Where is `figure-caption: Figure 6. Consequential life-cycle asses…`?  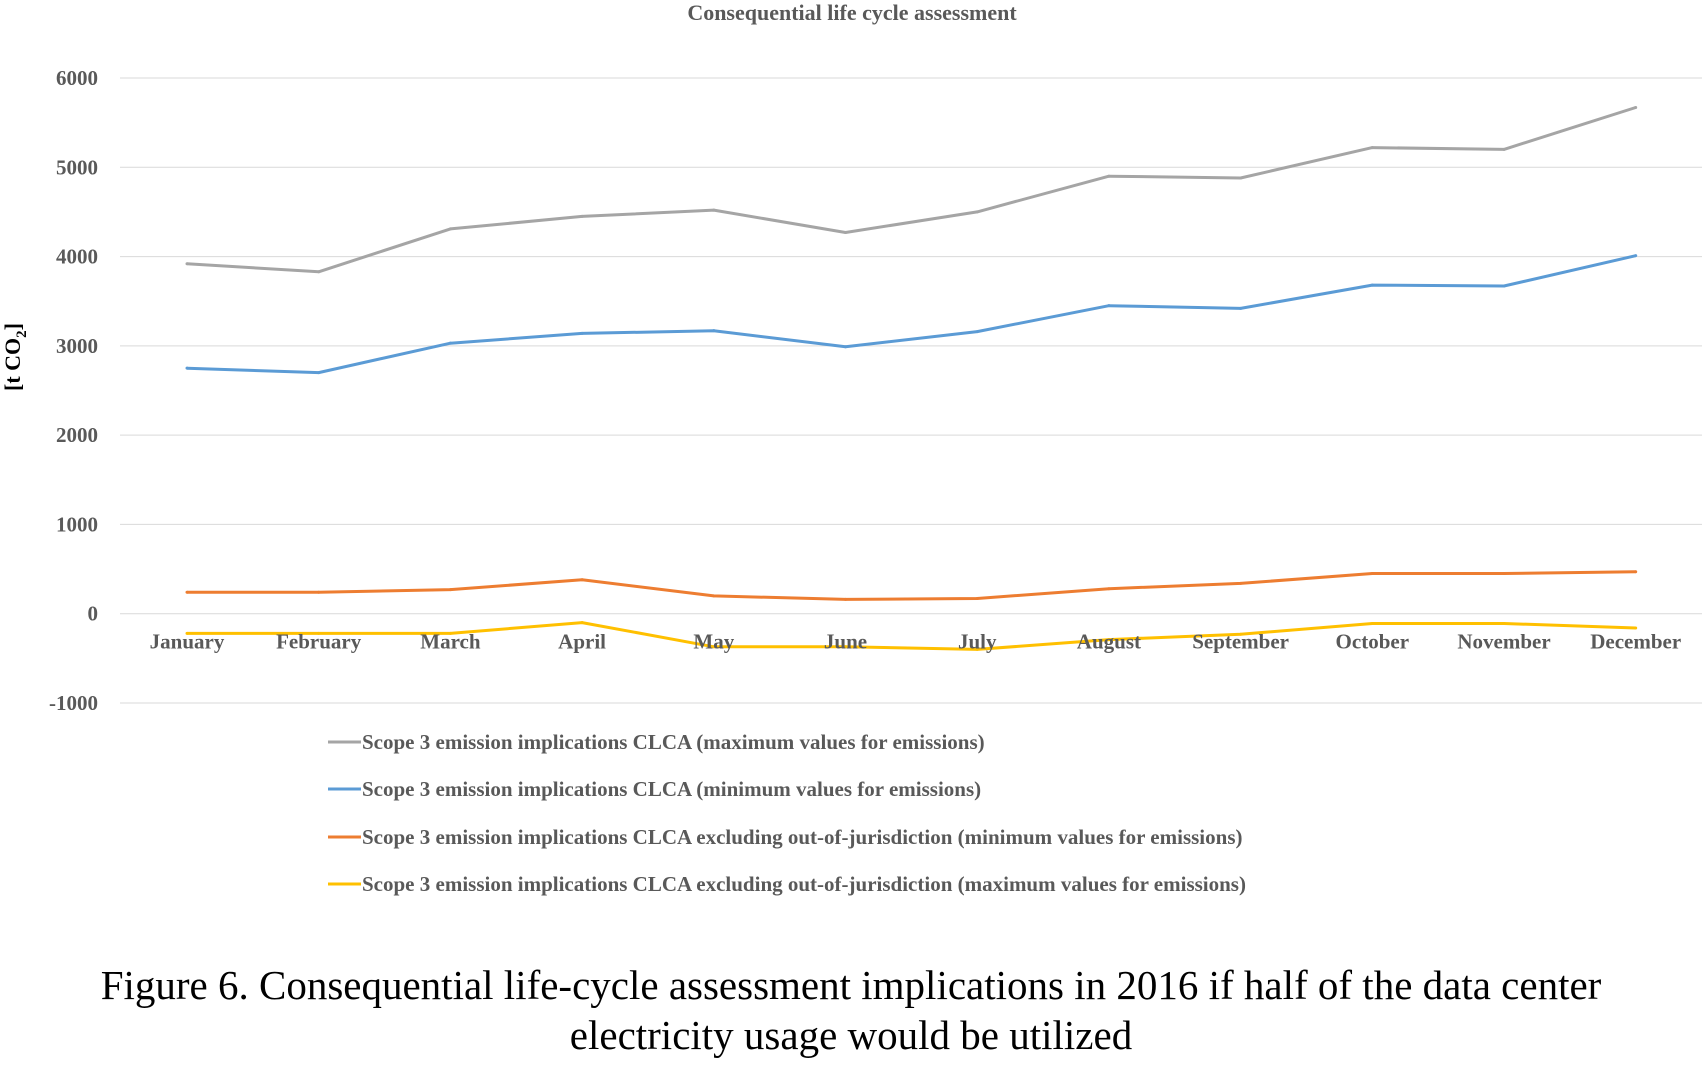 figure-caption: Figure 6. Consequential life-cycle asses… is located at coordinates (851, 1010).